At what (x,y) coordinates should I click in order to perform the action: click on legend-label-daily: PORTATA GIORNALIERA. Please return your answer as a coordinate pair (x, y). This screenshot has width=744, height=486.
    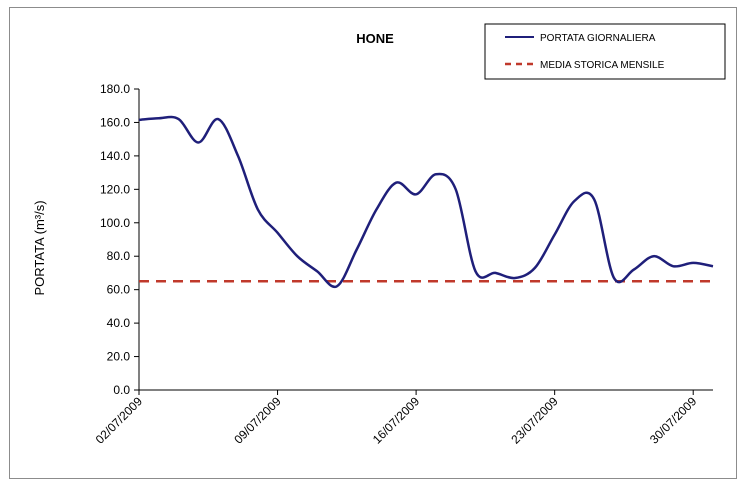
    Looking at the image, I should click on (598, 38).